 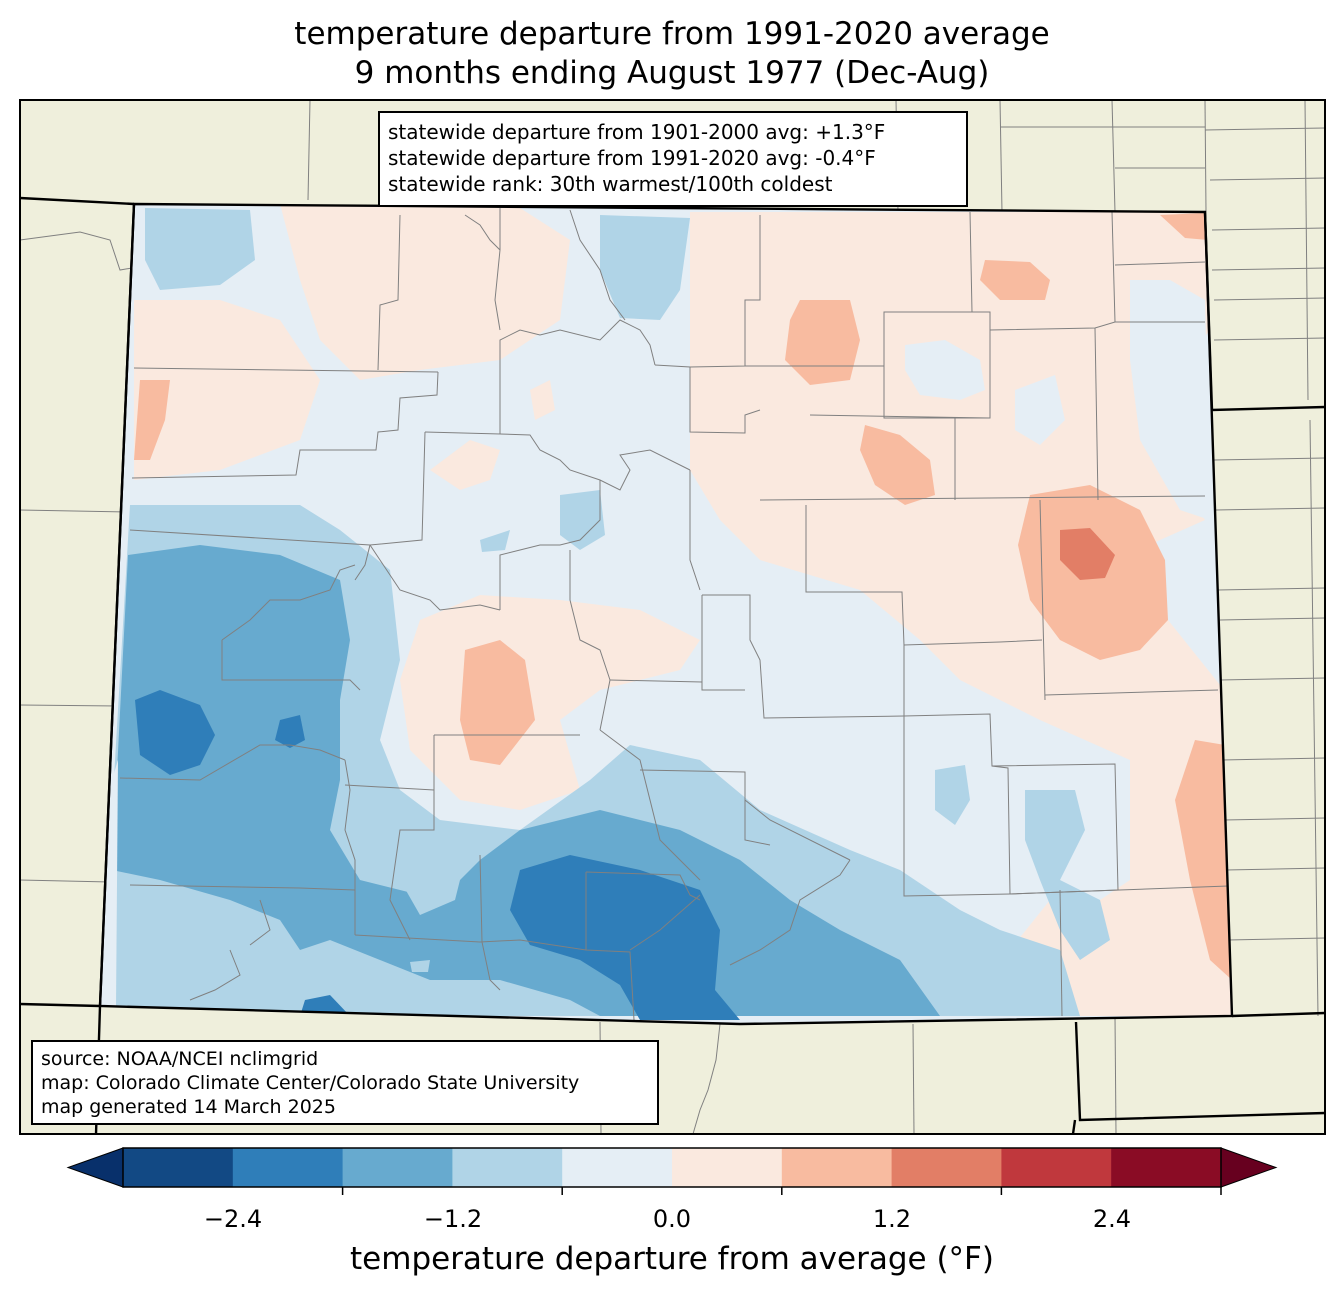 I want to click on cool-area-central, so click(x=582, y=520).